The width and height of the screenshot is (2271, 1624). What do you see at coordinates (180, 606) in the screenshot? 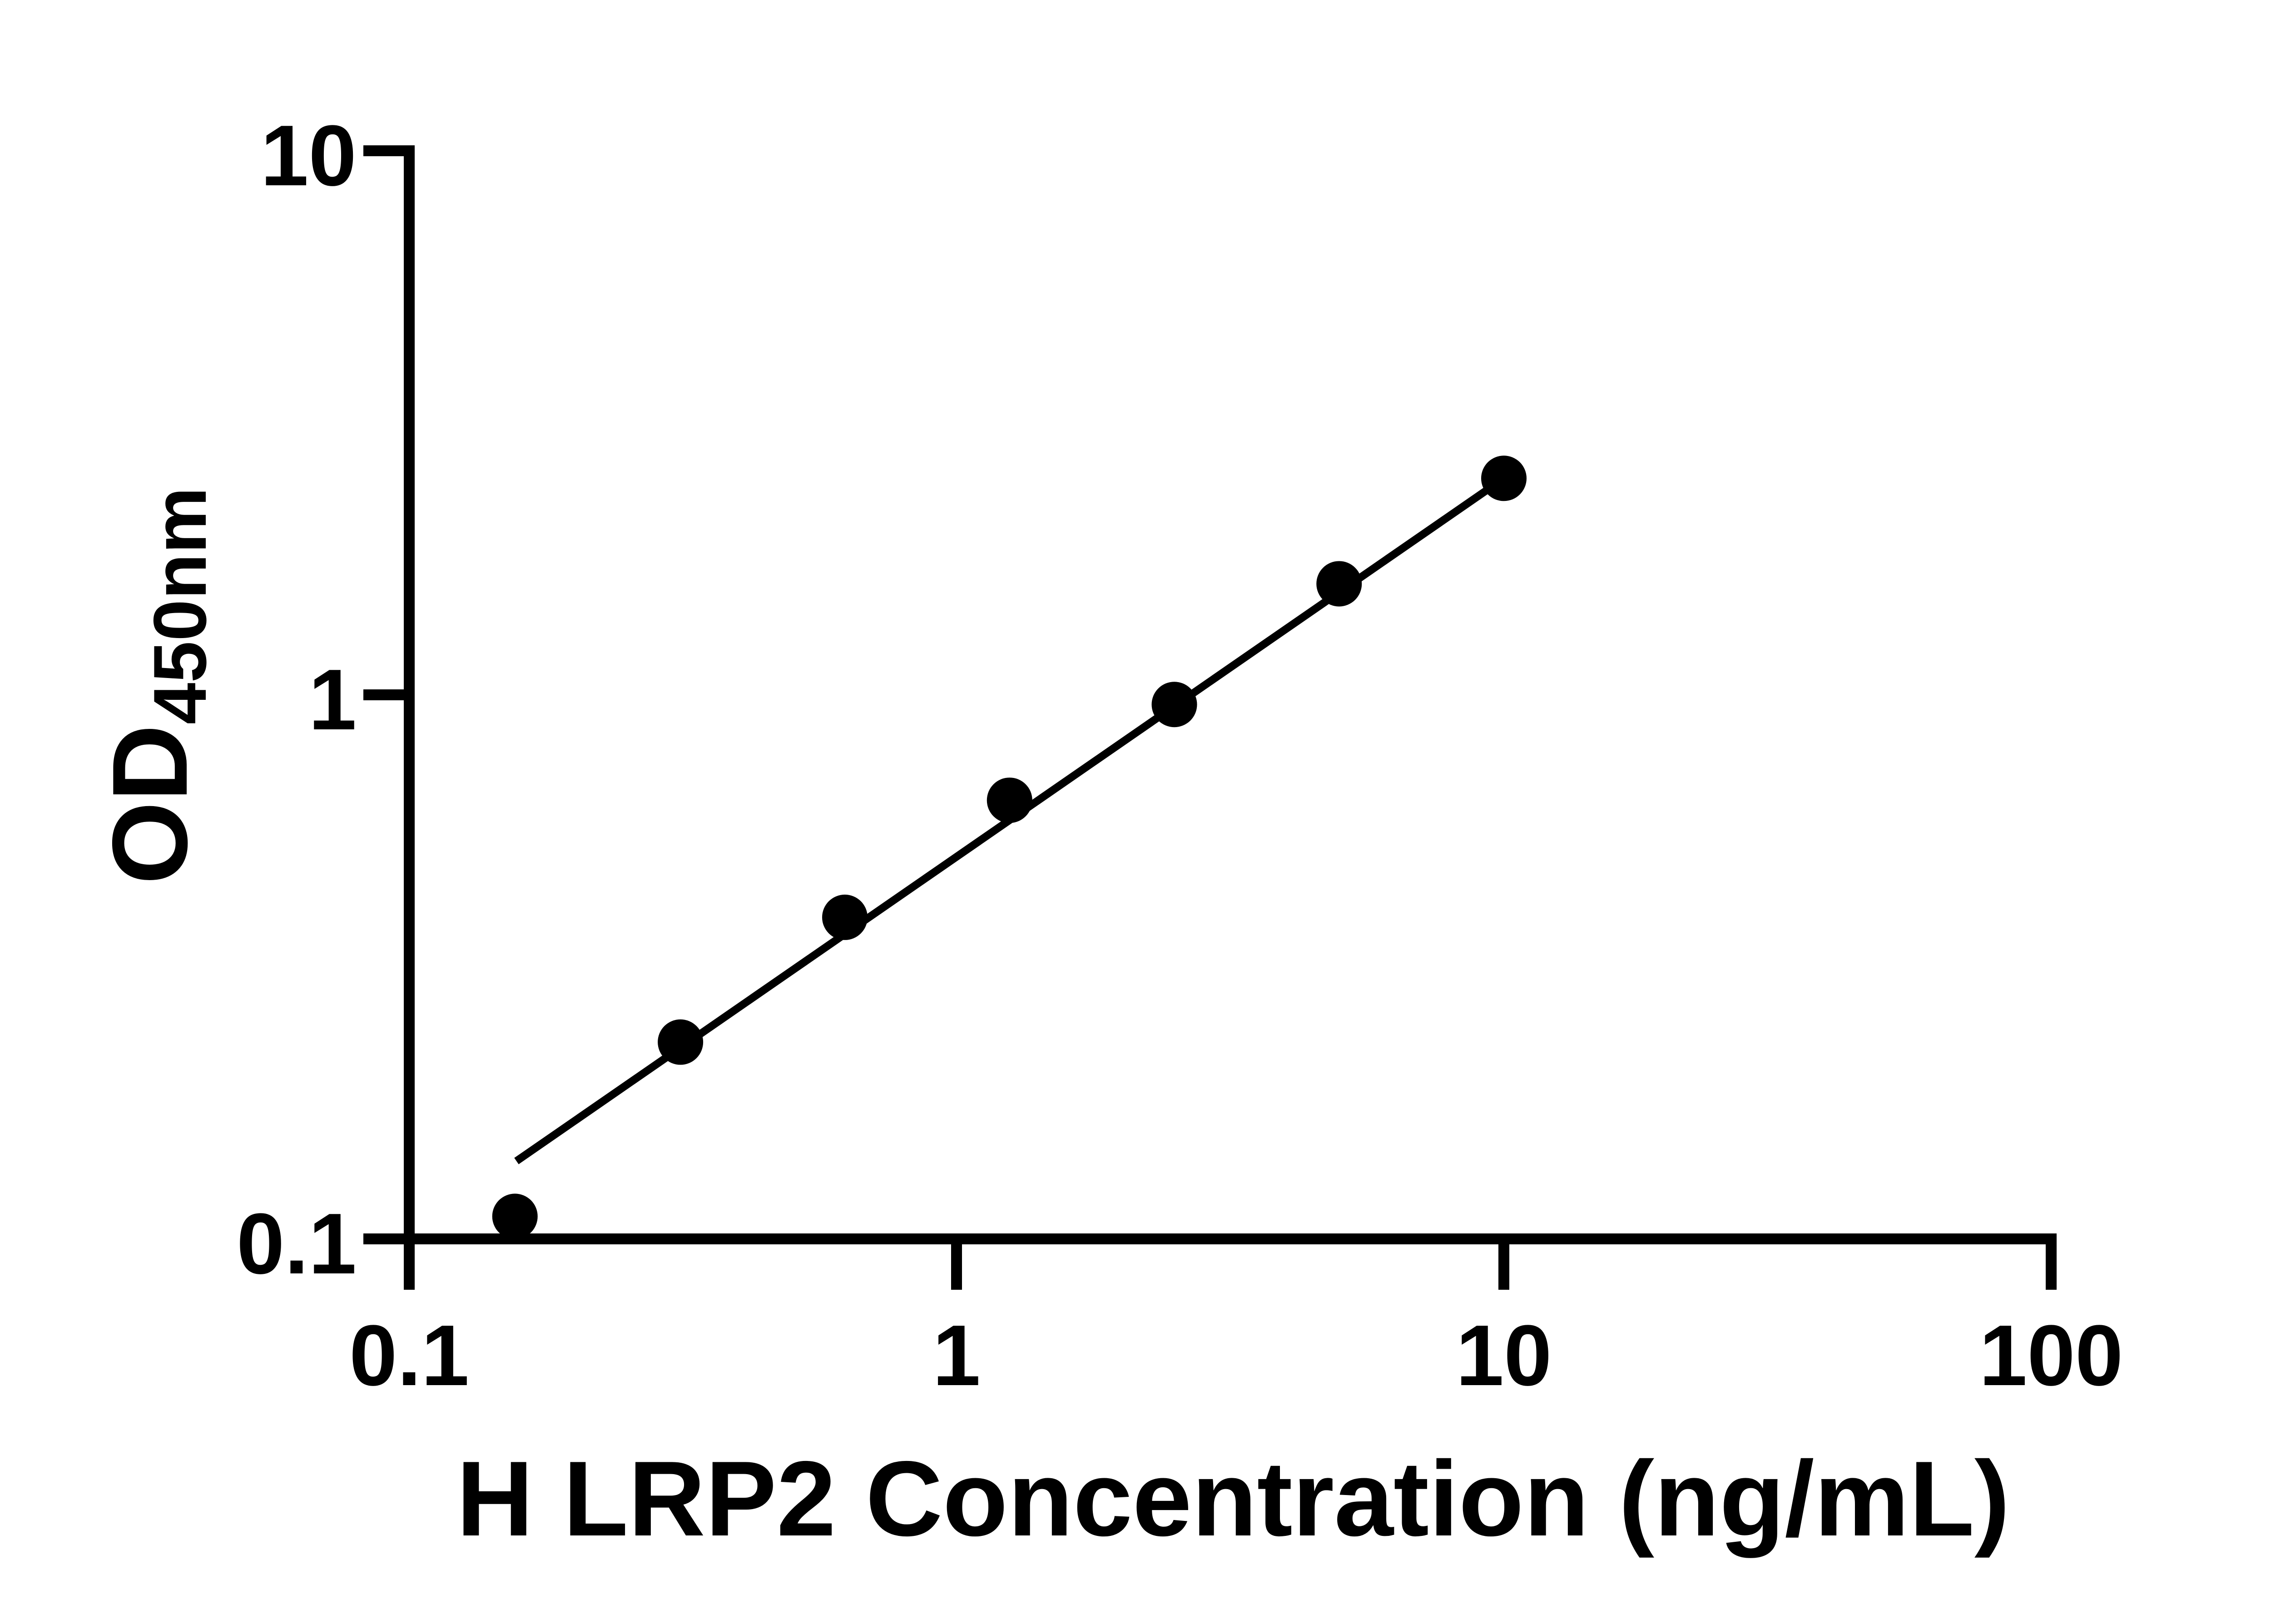
I see `y-axis-title-subscript: 450nm` at bounding box center [180, 606].